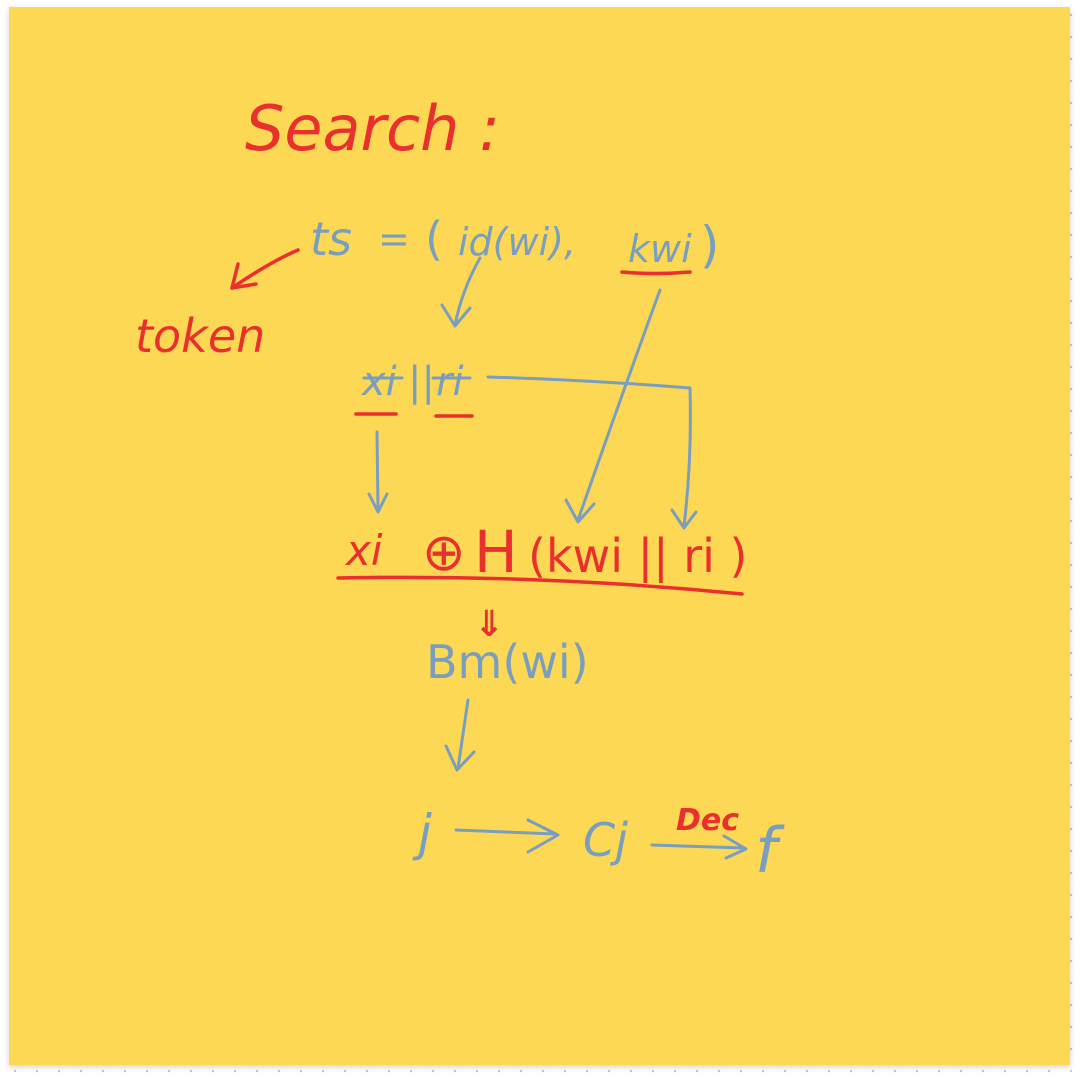  I want to click on j-to-cj-arrow, so click(505, 832).